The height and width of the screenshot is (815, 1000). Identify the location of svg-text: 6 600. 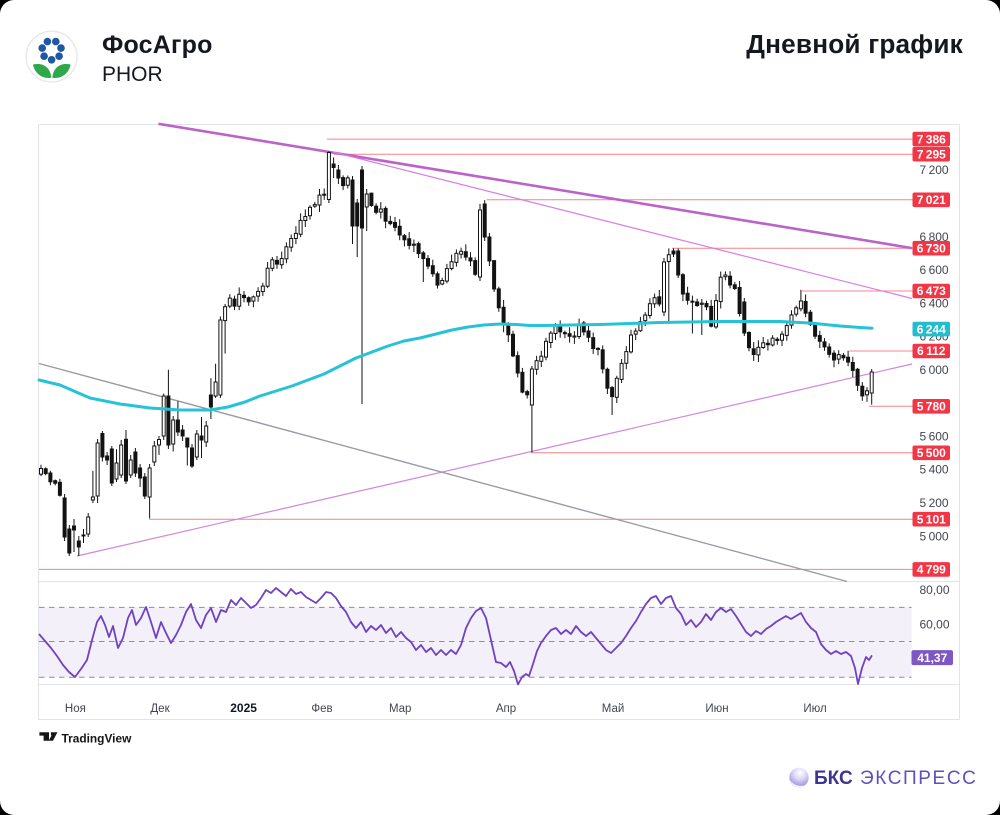
(934, 270).